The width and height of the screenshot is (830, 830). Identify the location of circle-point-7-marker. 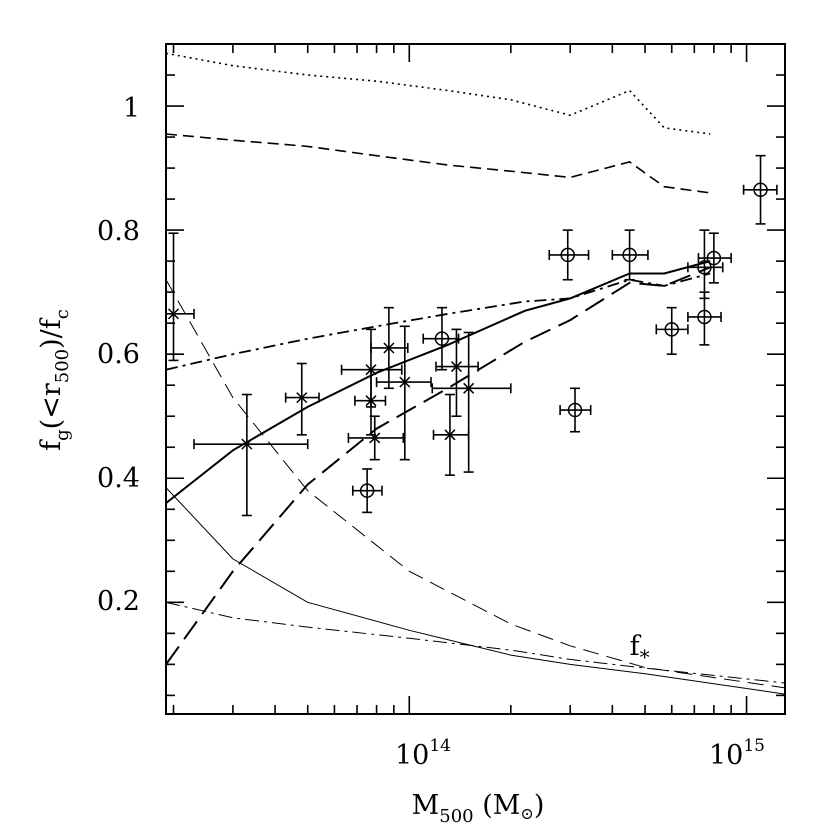
(575, 410).